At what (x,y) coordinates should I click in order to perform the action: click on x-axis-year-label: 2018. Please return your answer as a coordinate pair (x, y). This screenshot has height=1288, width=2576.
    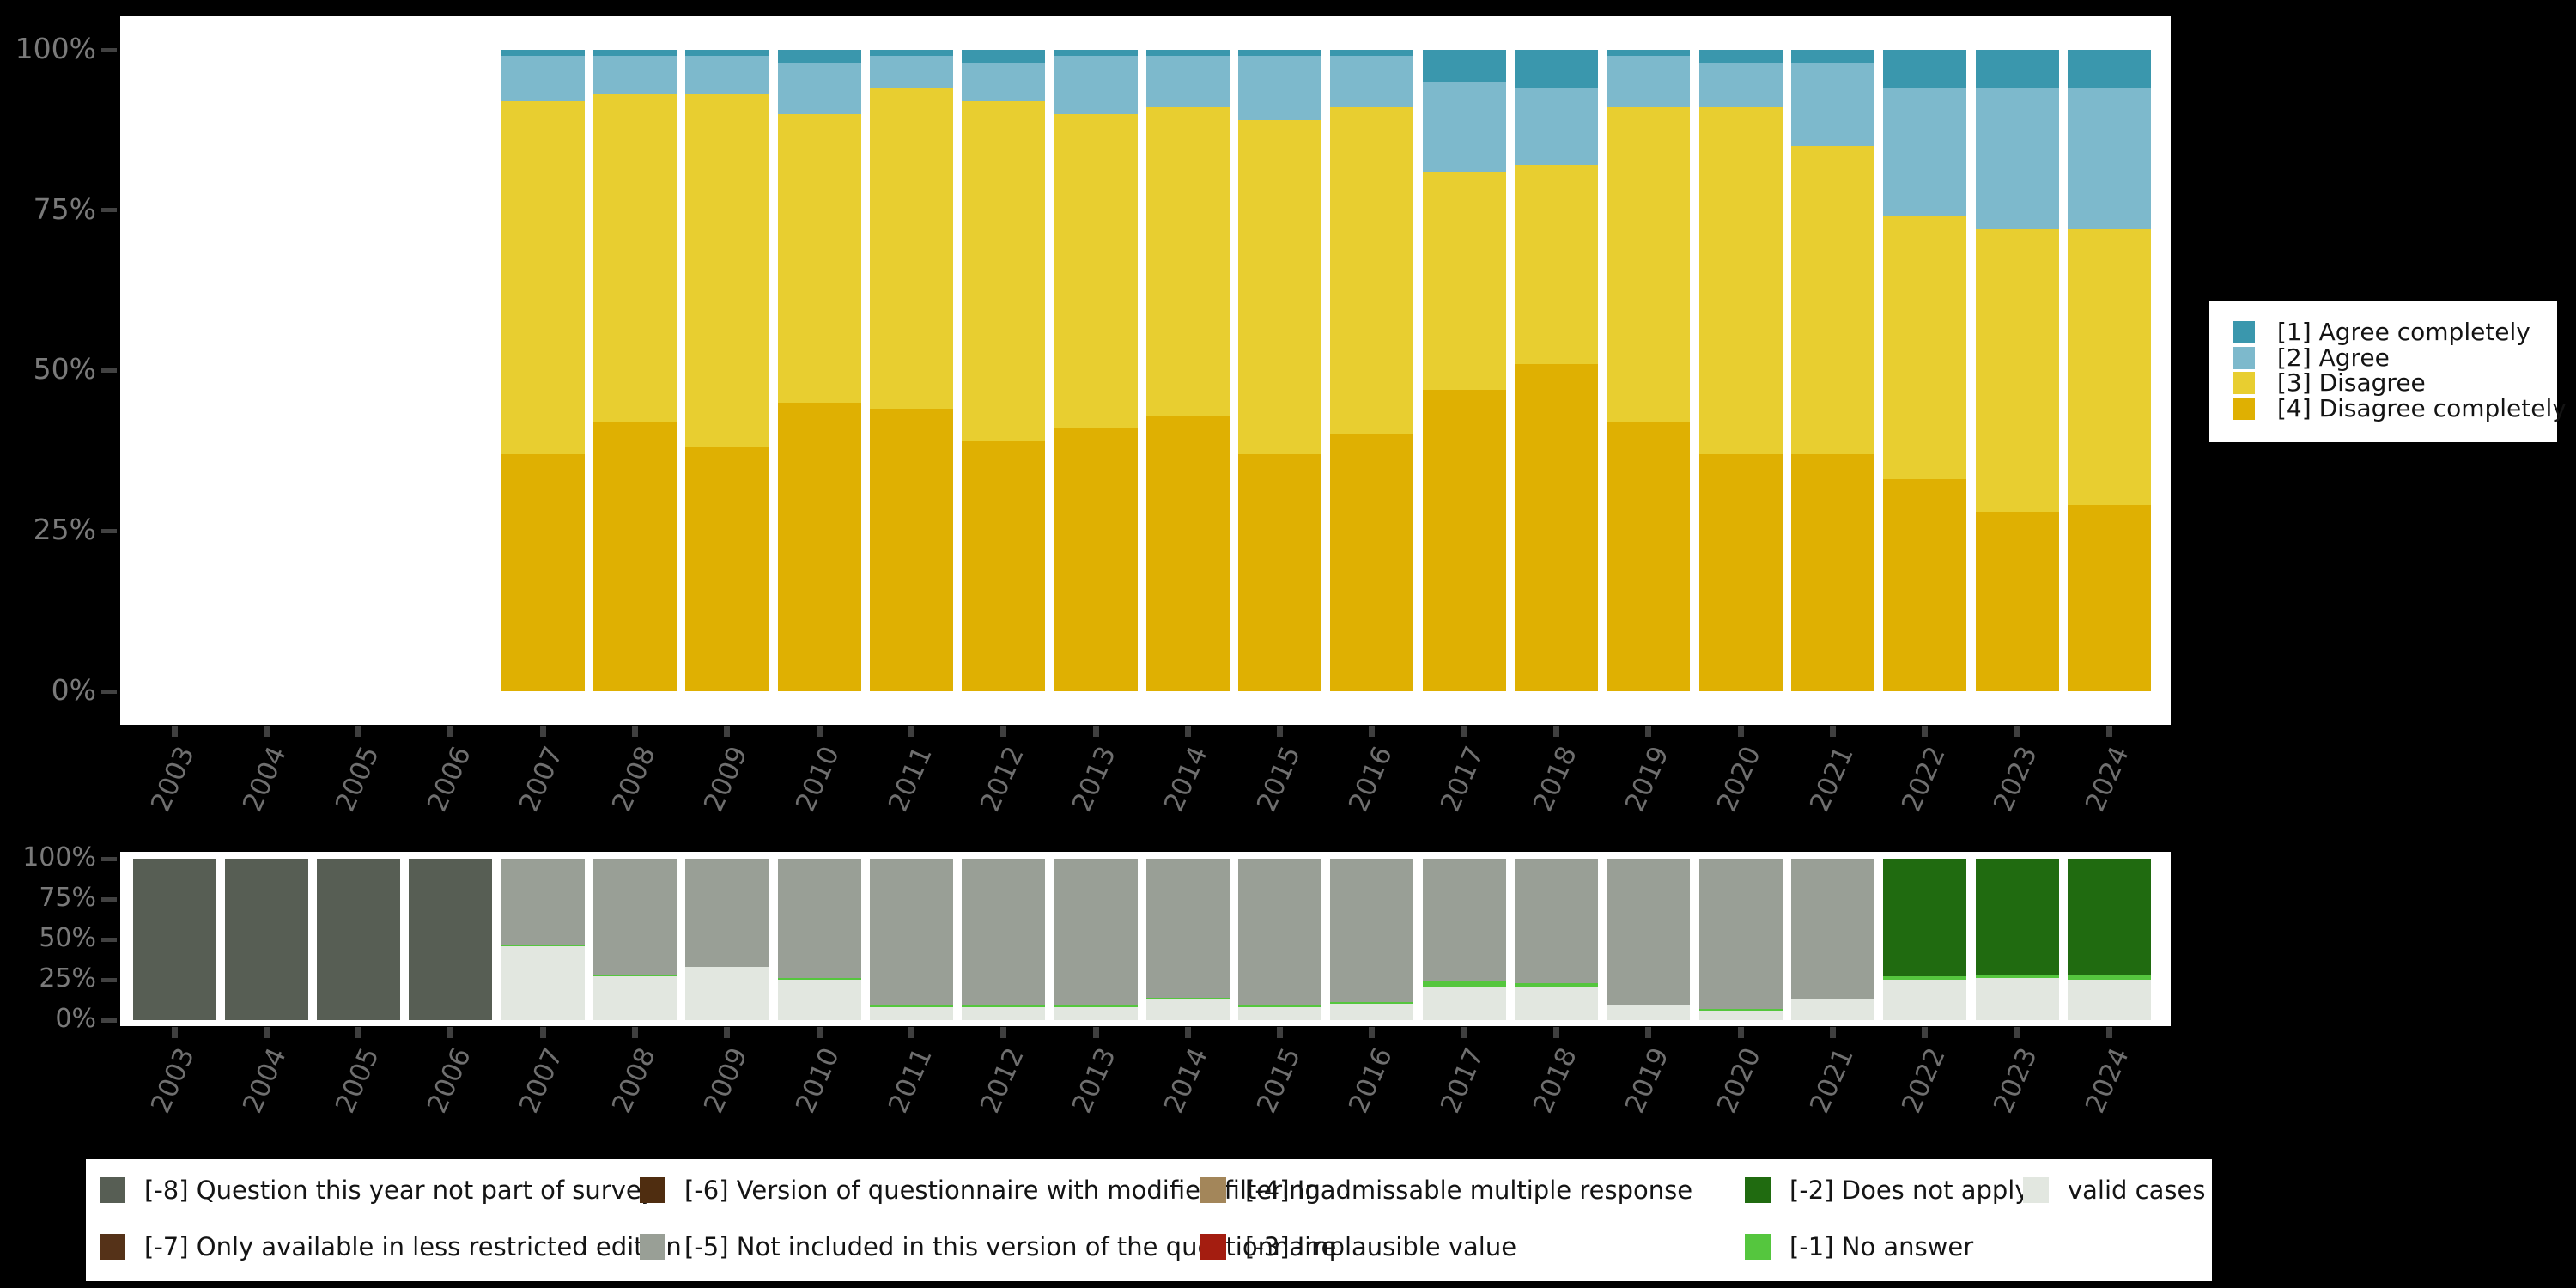
    Looking at the image, I should click on (1555, 779).